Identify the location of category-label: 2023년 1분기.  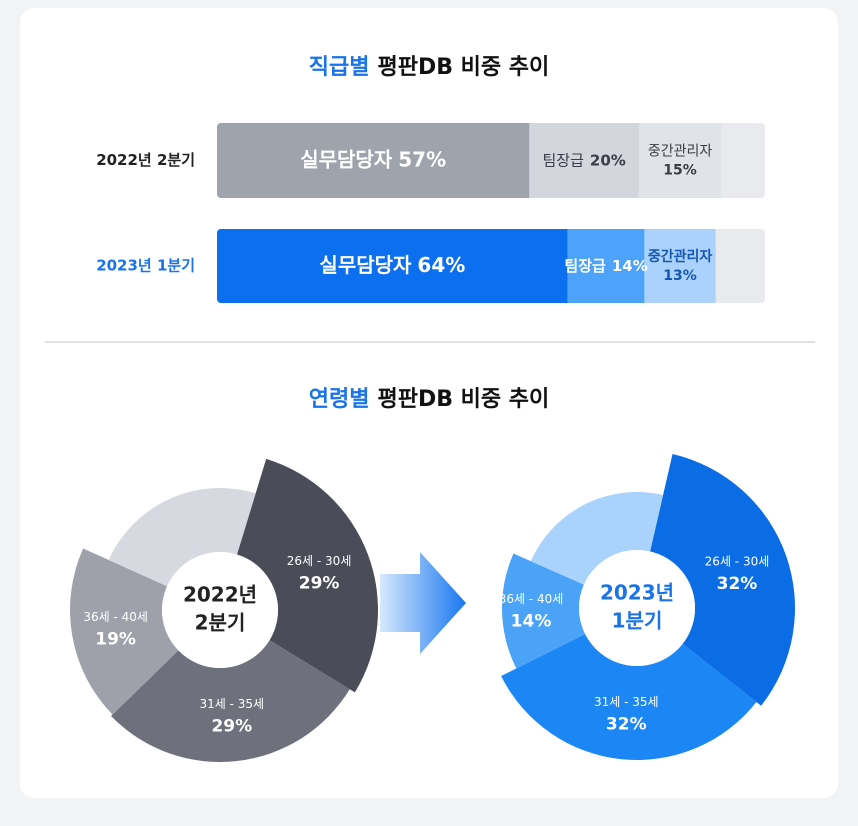
(145, 266).